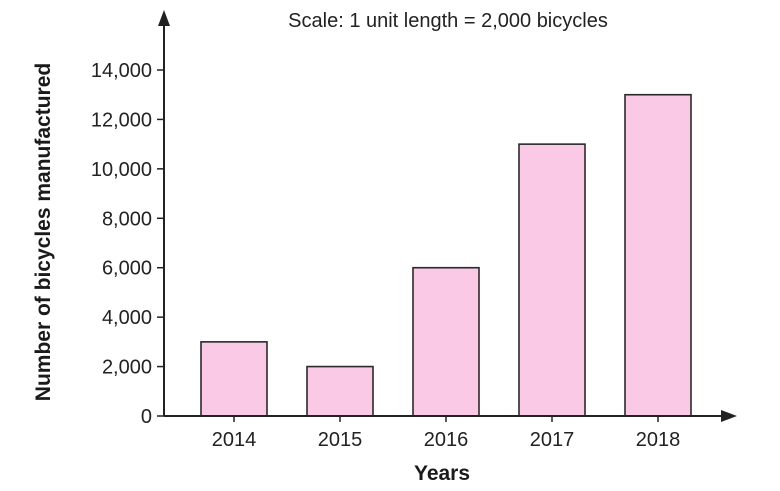 Image resolution: width=780 pixels, height=491 pixels. Describe the element at coordinates (446, 341) in the screenshot. I see `bar-2016` at that location.